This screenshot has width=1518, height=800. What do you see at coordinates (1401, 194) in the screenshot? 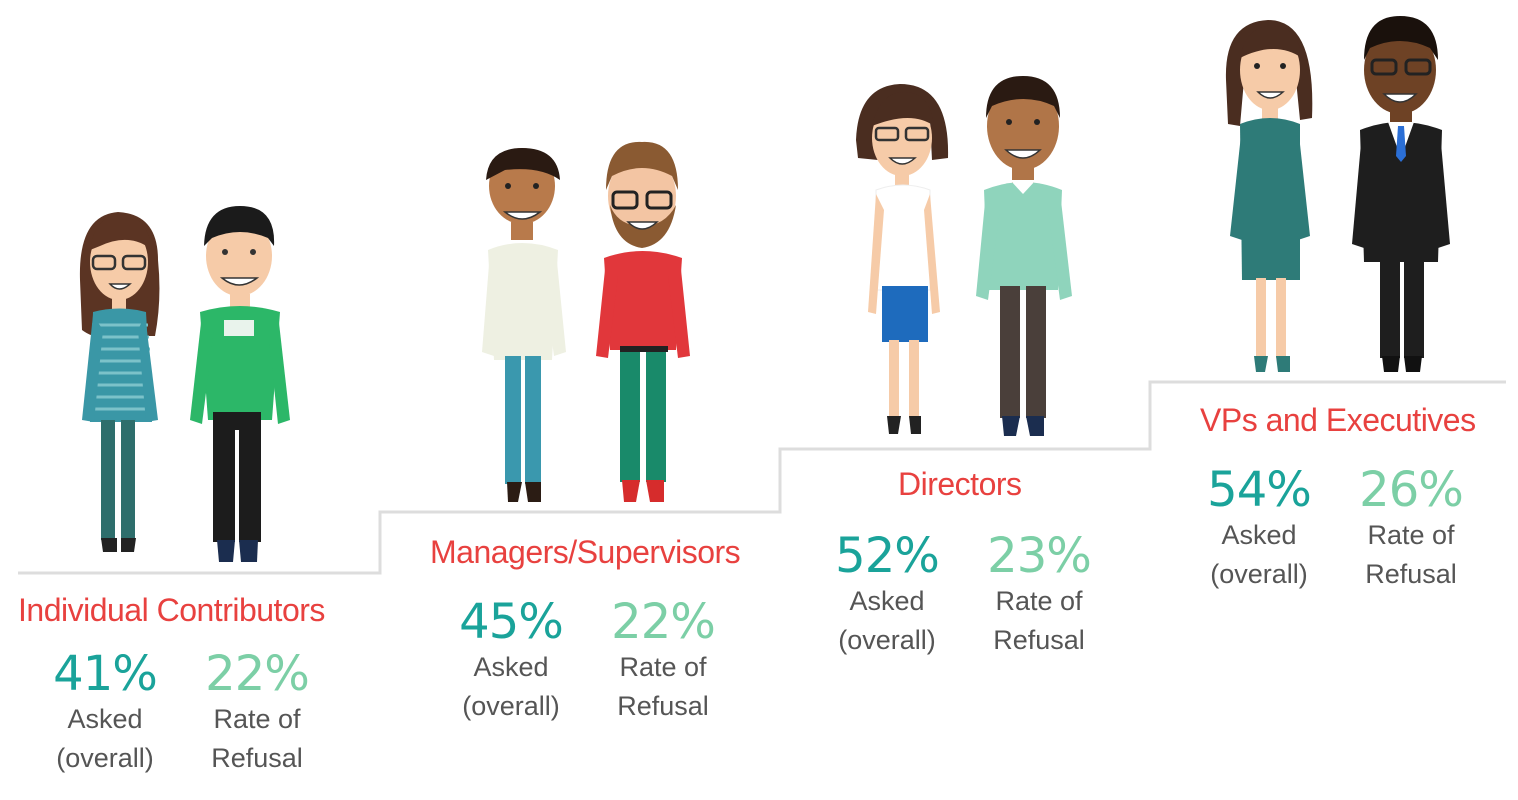
I see `person-vp-man` at bounding box center [1401, 194].